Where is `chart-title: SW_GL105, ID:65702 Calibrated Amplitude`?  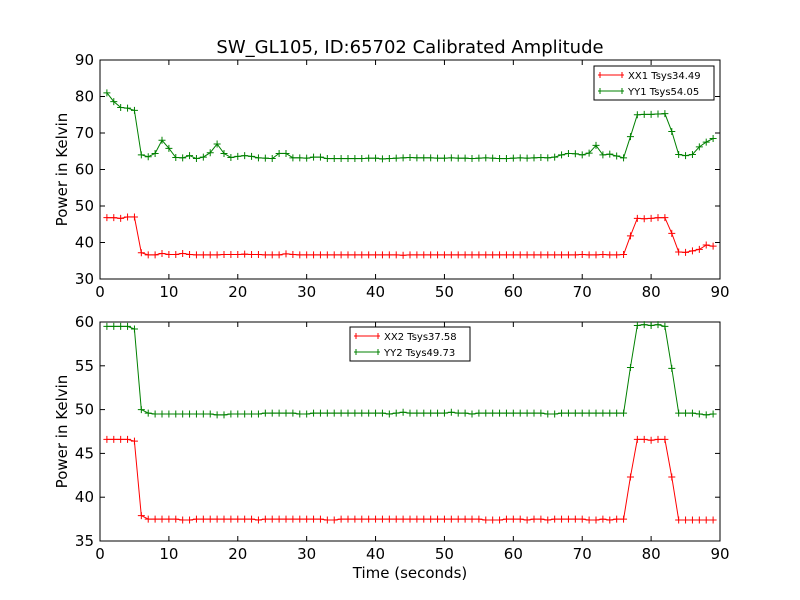 chart-title: SW_GL105, ID:65702 Calibrated Amplitude is located at coordinates (409, 47).